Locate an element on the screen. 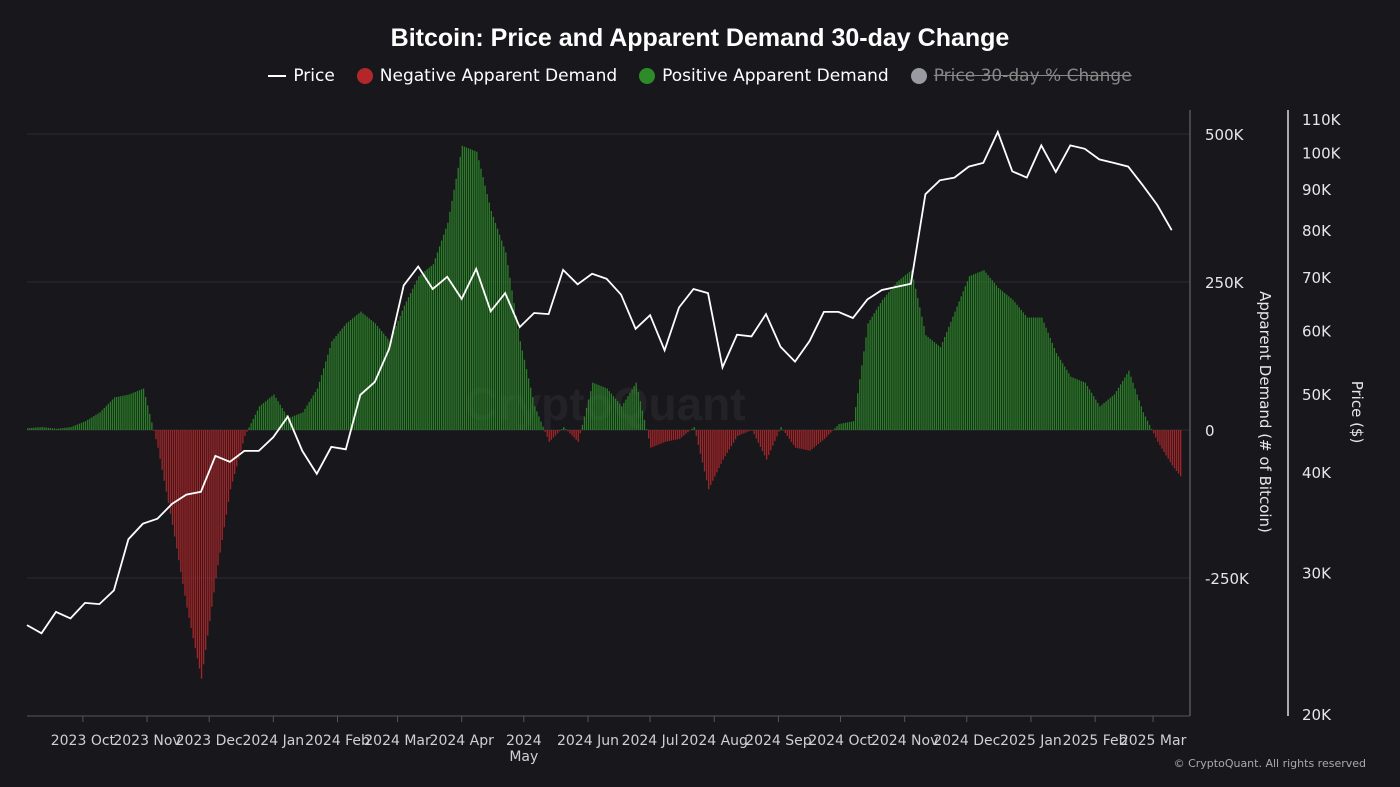 This screenshot has height=787, width=1400. legend-item-negative-demand: Negative Apparent Demand is located at coordinates (486, 76).